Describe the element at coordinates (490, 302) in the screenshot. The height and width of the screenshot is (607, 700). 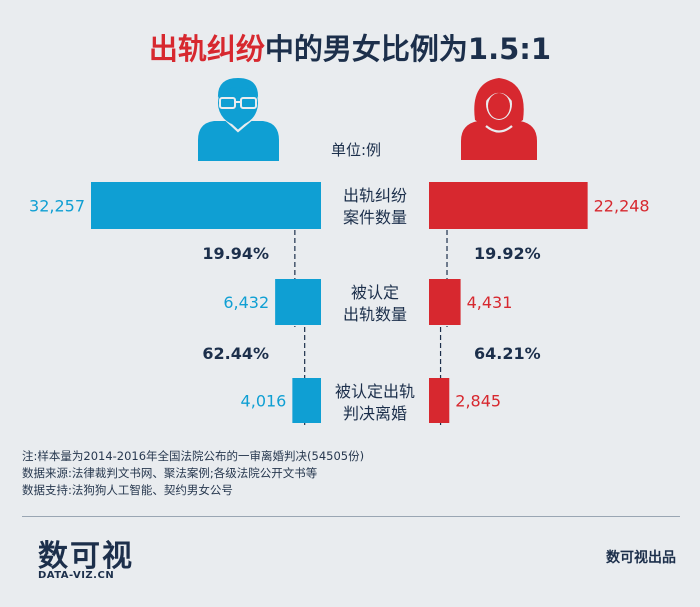
I see `value-label-female: 4,431` at that location.